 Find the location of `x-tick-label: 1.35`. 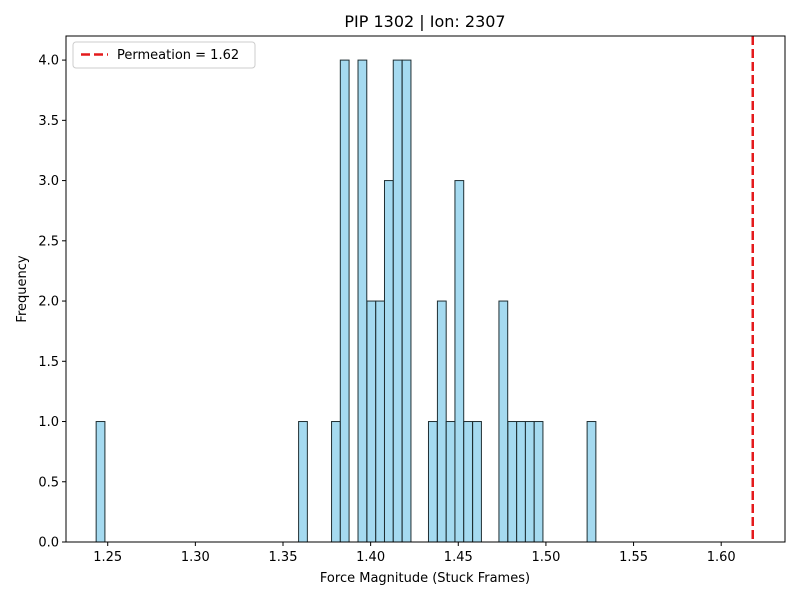

x-tick-label: 1.35 is located at coordinates (283, 557).